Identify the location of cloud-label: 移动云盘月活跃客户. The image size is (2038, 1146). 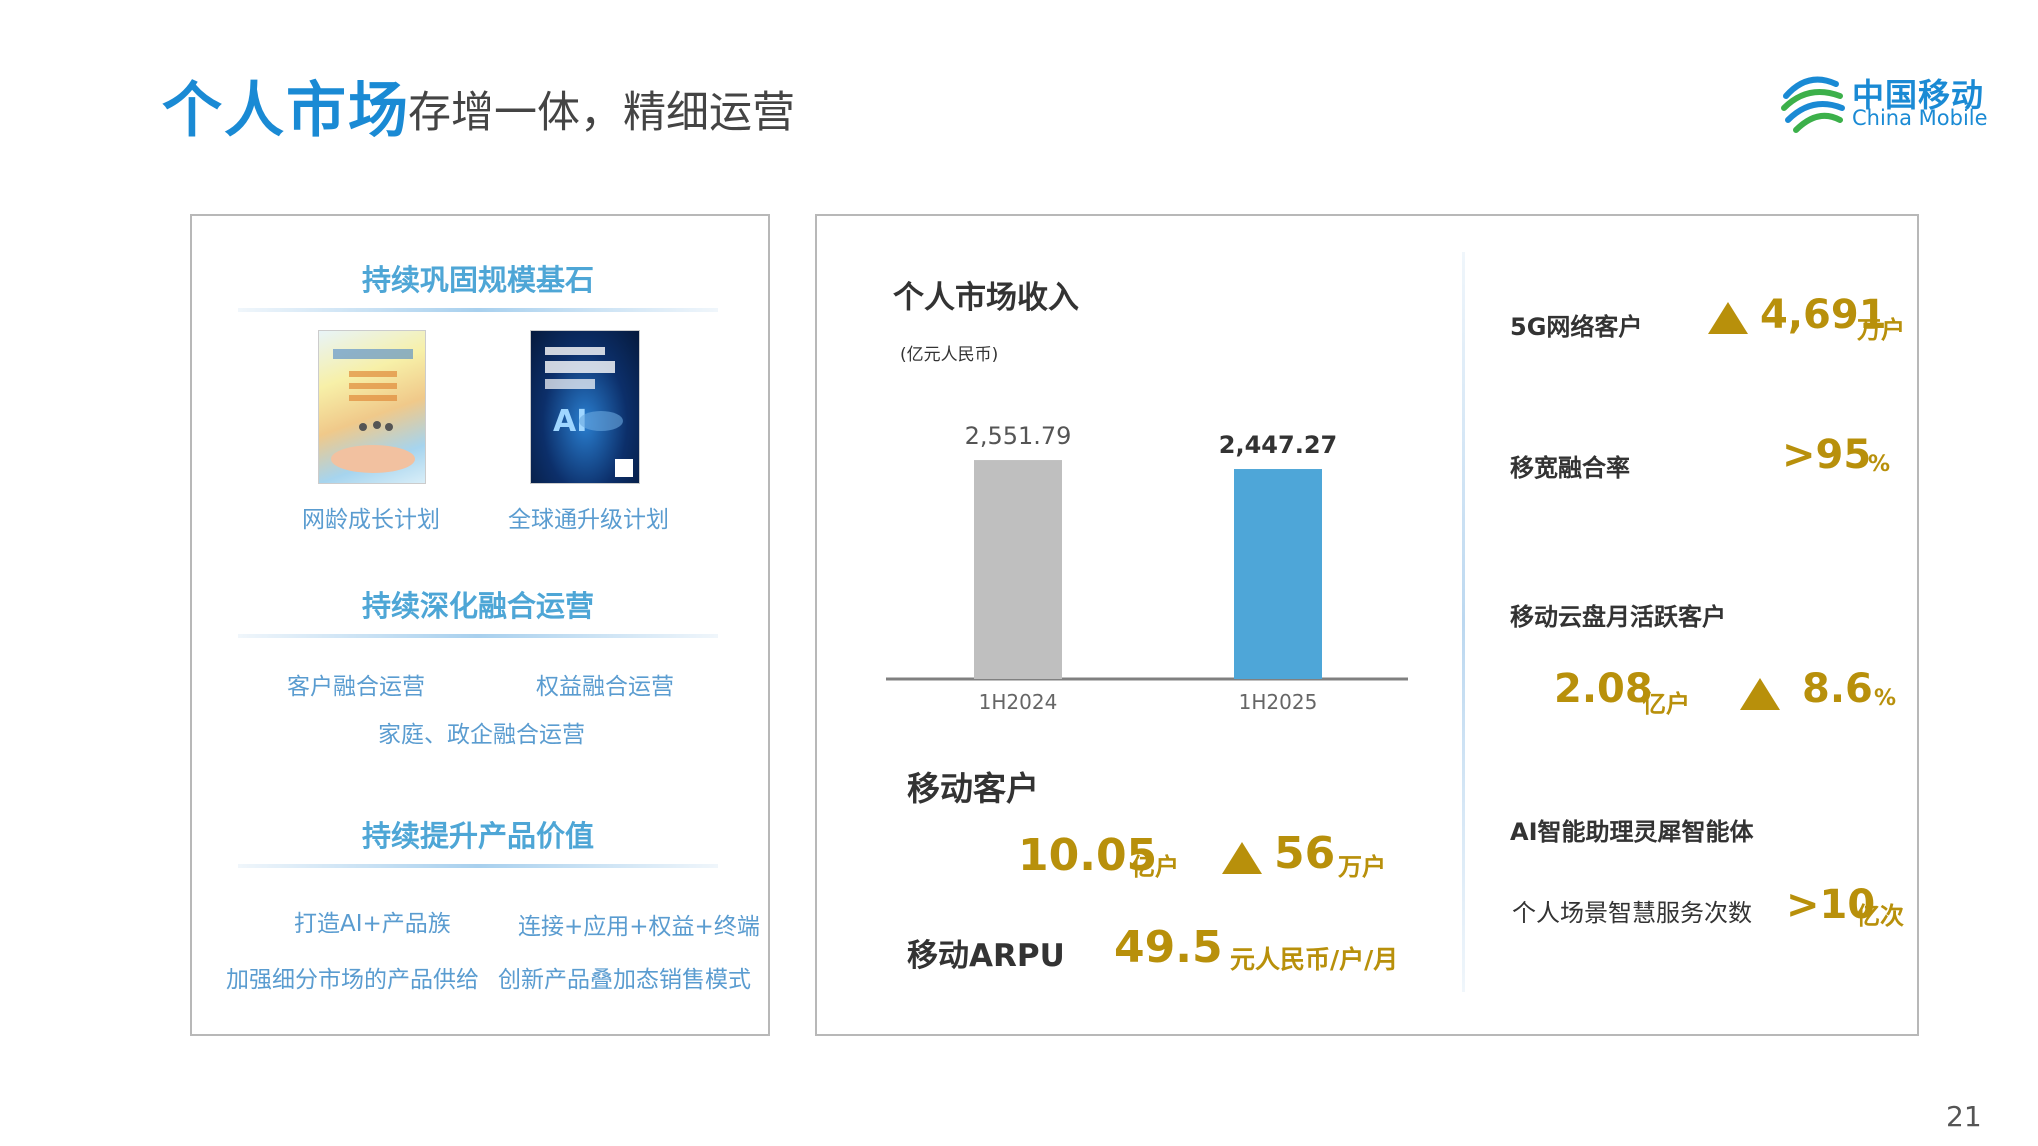
(1618, 617).